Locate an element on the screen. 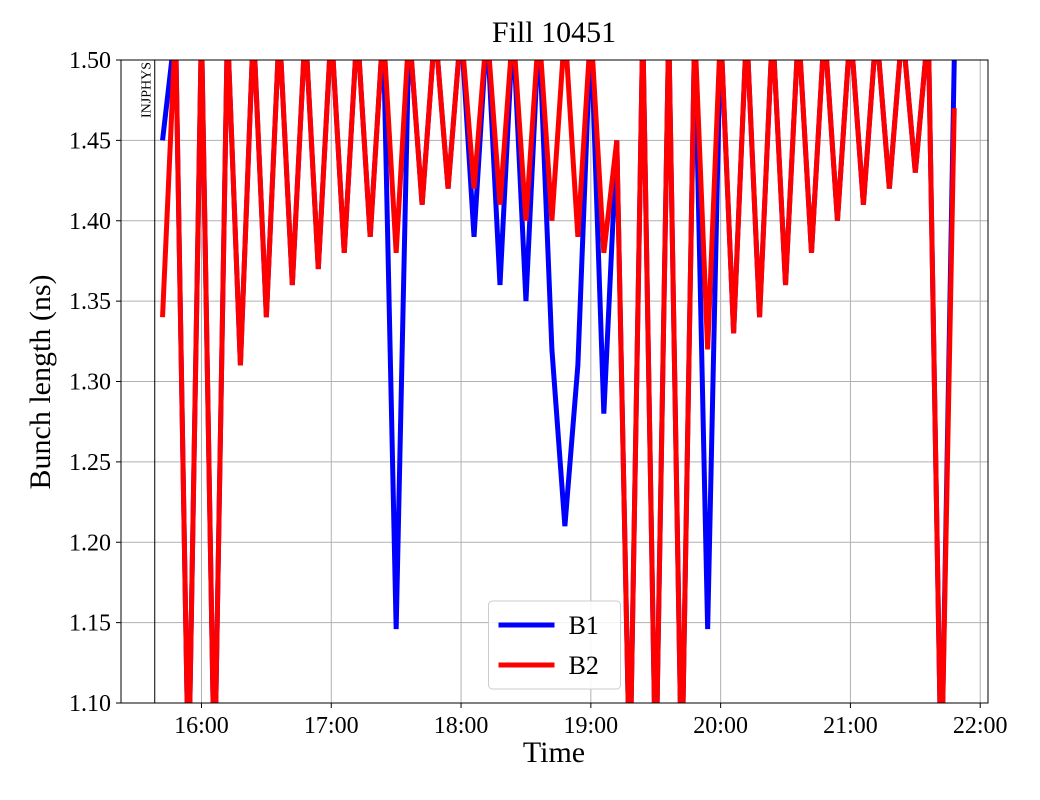 The height and width of the screenshot is (800, 1040). y-axis-label: Bunch length (ns) is located at coordinates (40, 382).